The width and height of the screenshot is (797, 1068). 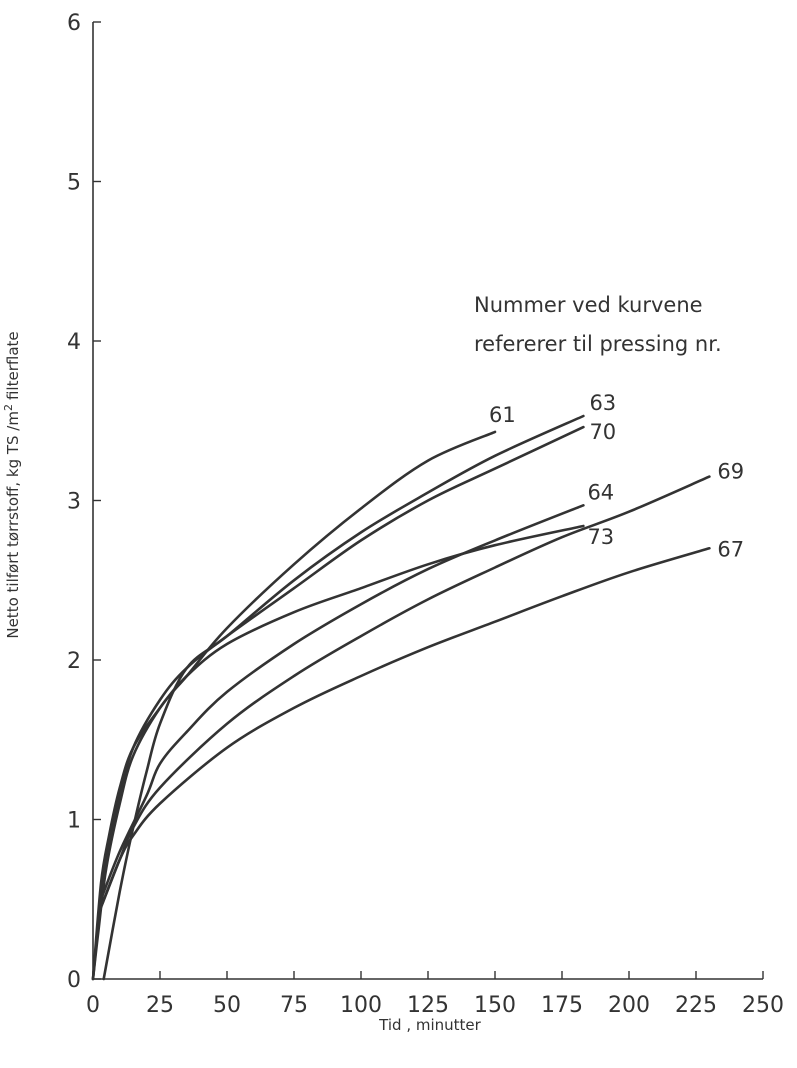 What do you see at coordinates (495, 1005) in the screenshot?
I see `x-tick-label: 150` at bounding box center [495, 1005].